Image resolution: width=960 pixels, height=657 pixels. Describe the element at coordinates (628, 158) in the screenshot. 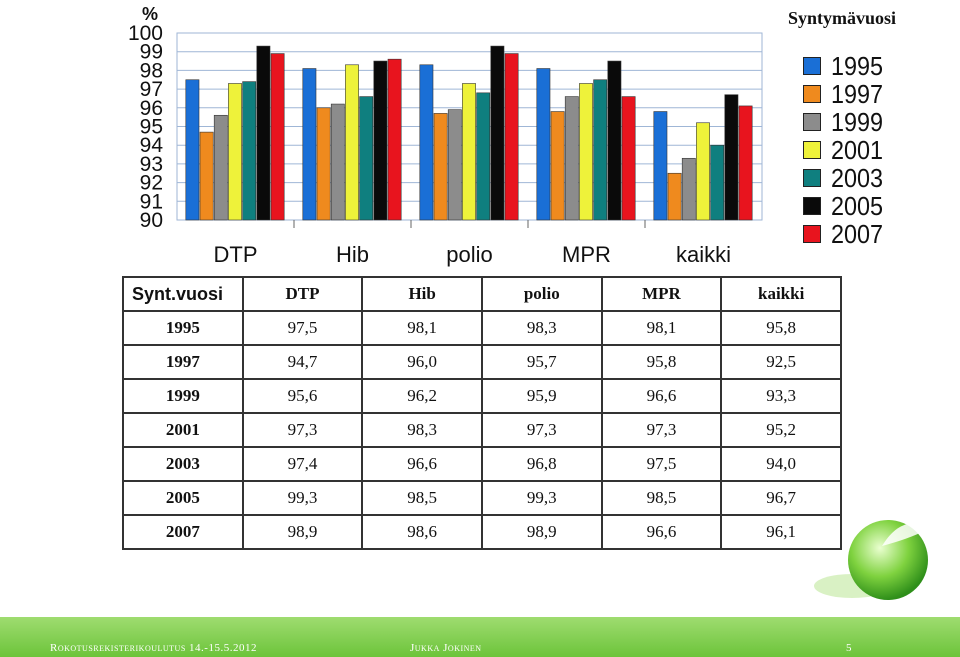

I see `bar-2007-MPR` at that location.